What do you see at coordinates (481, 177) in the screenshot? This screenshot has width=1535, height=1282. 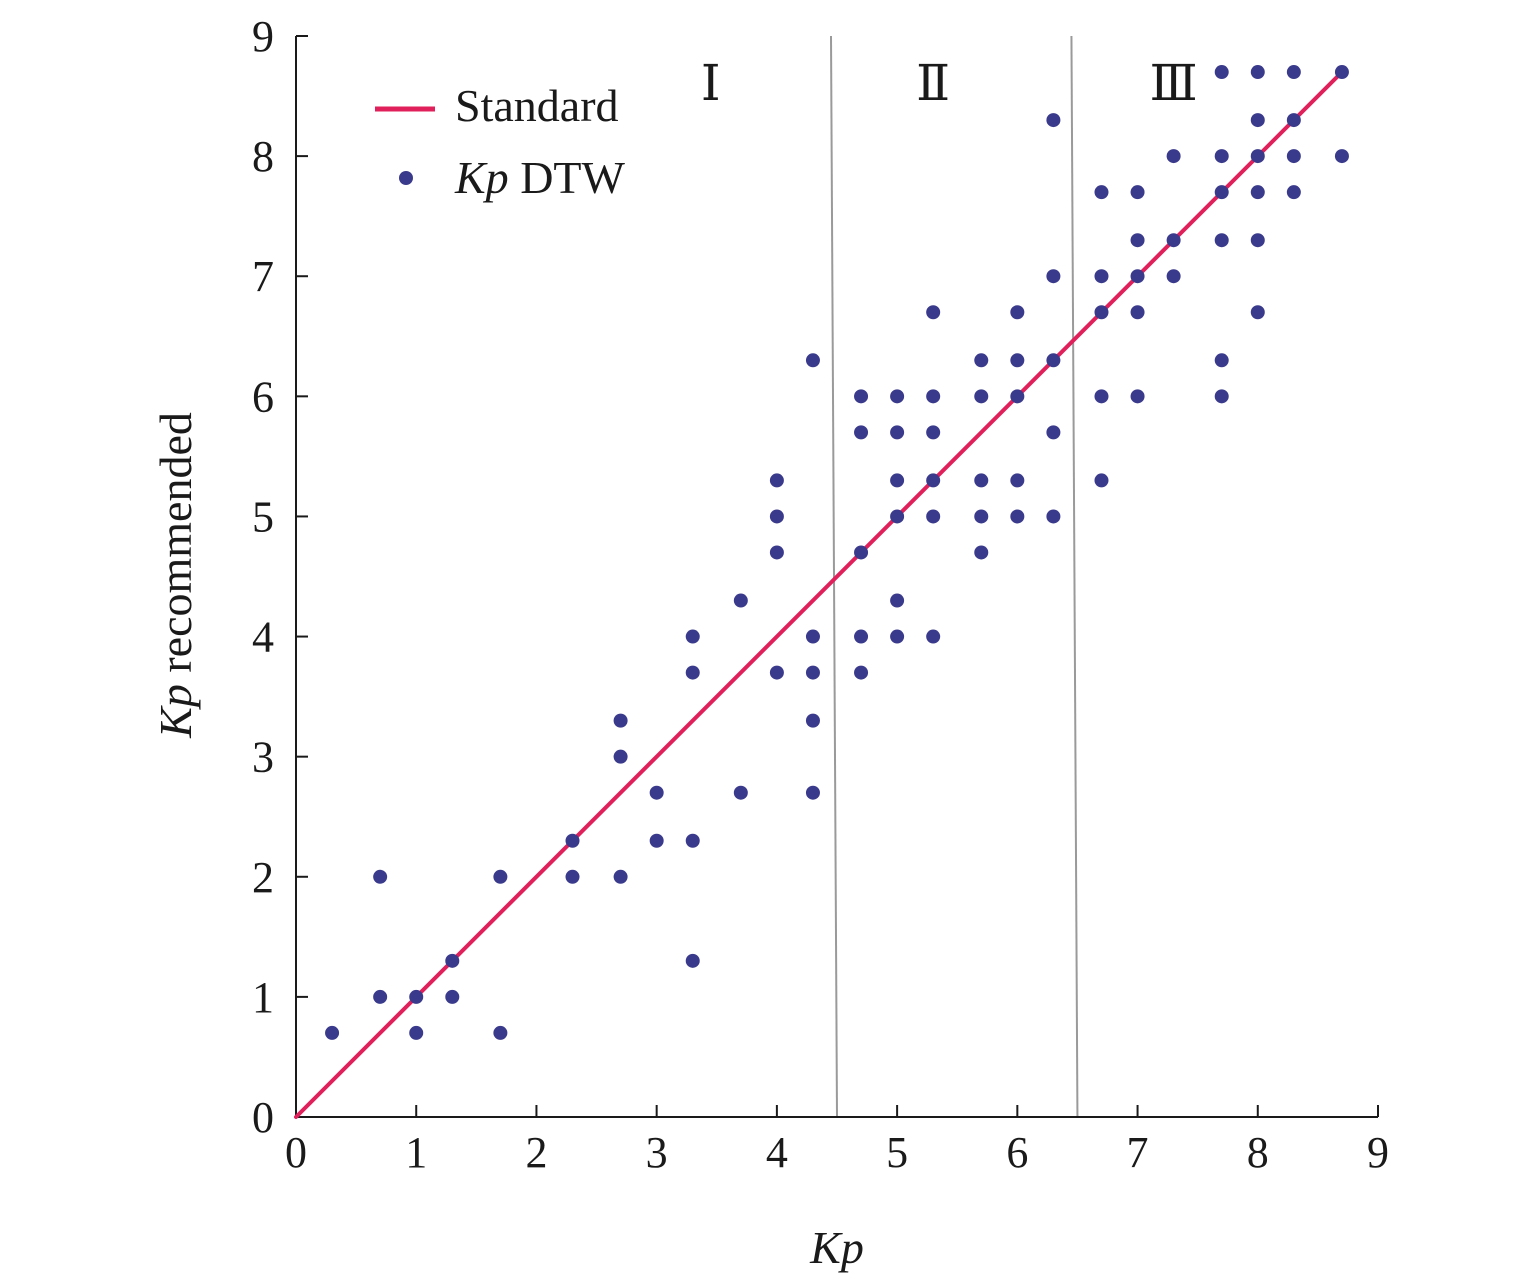 I see `legend-dtw-label-kp: Kp` at bounding box center [481, 177].